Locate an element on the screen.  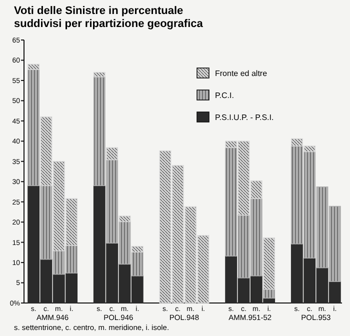
legend-label: P.S.I.U.P. - P.S.I. is located at coordinates (244, 117).